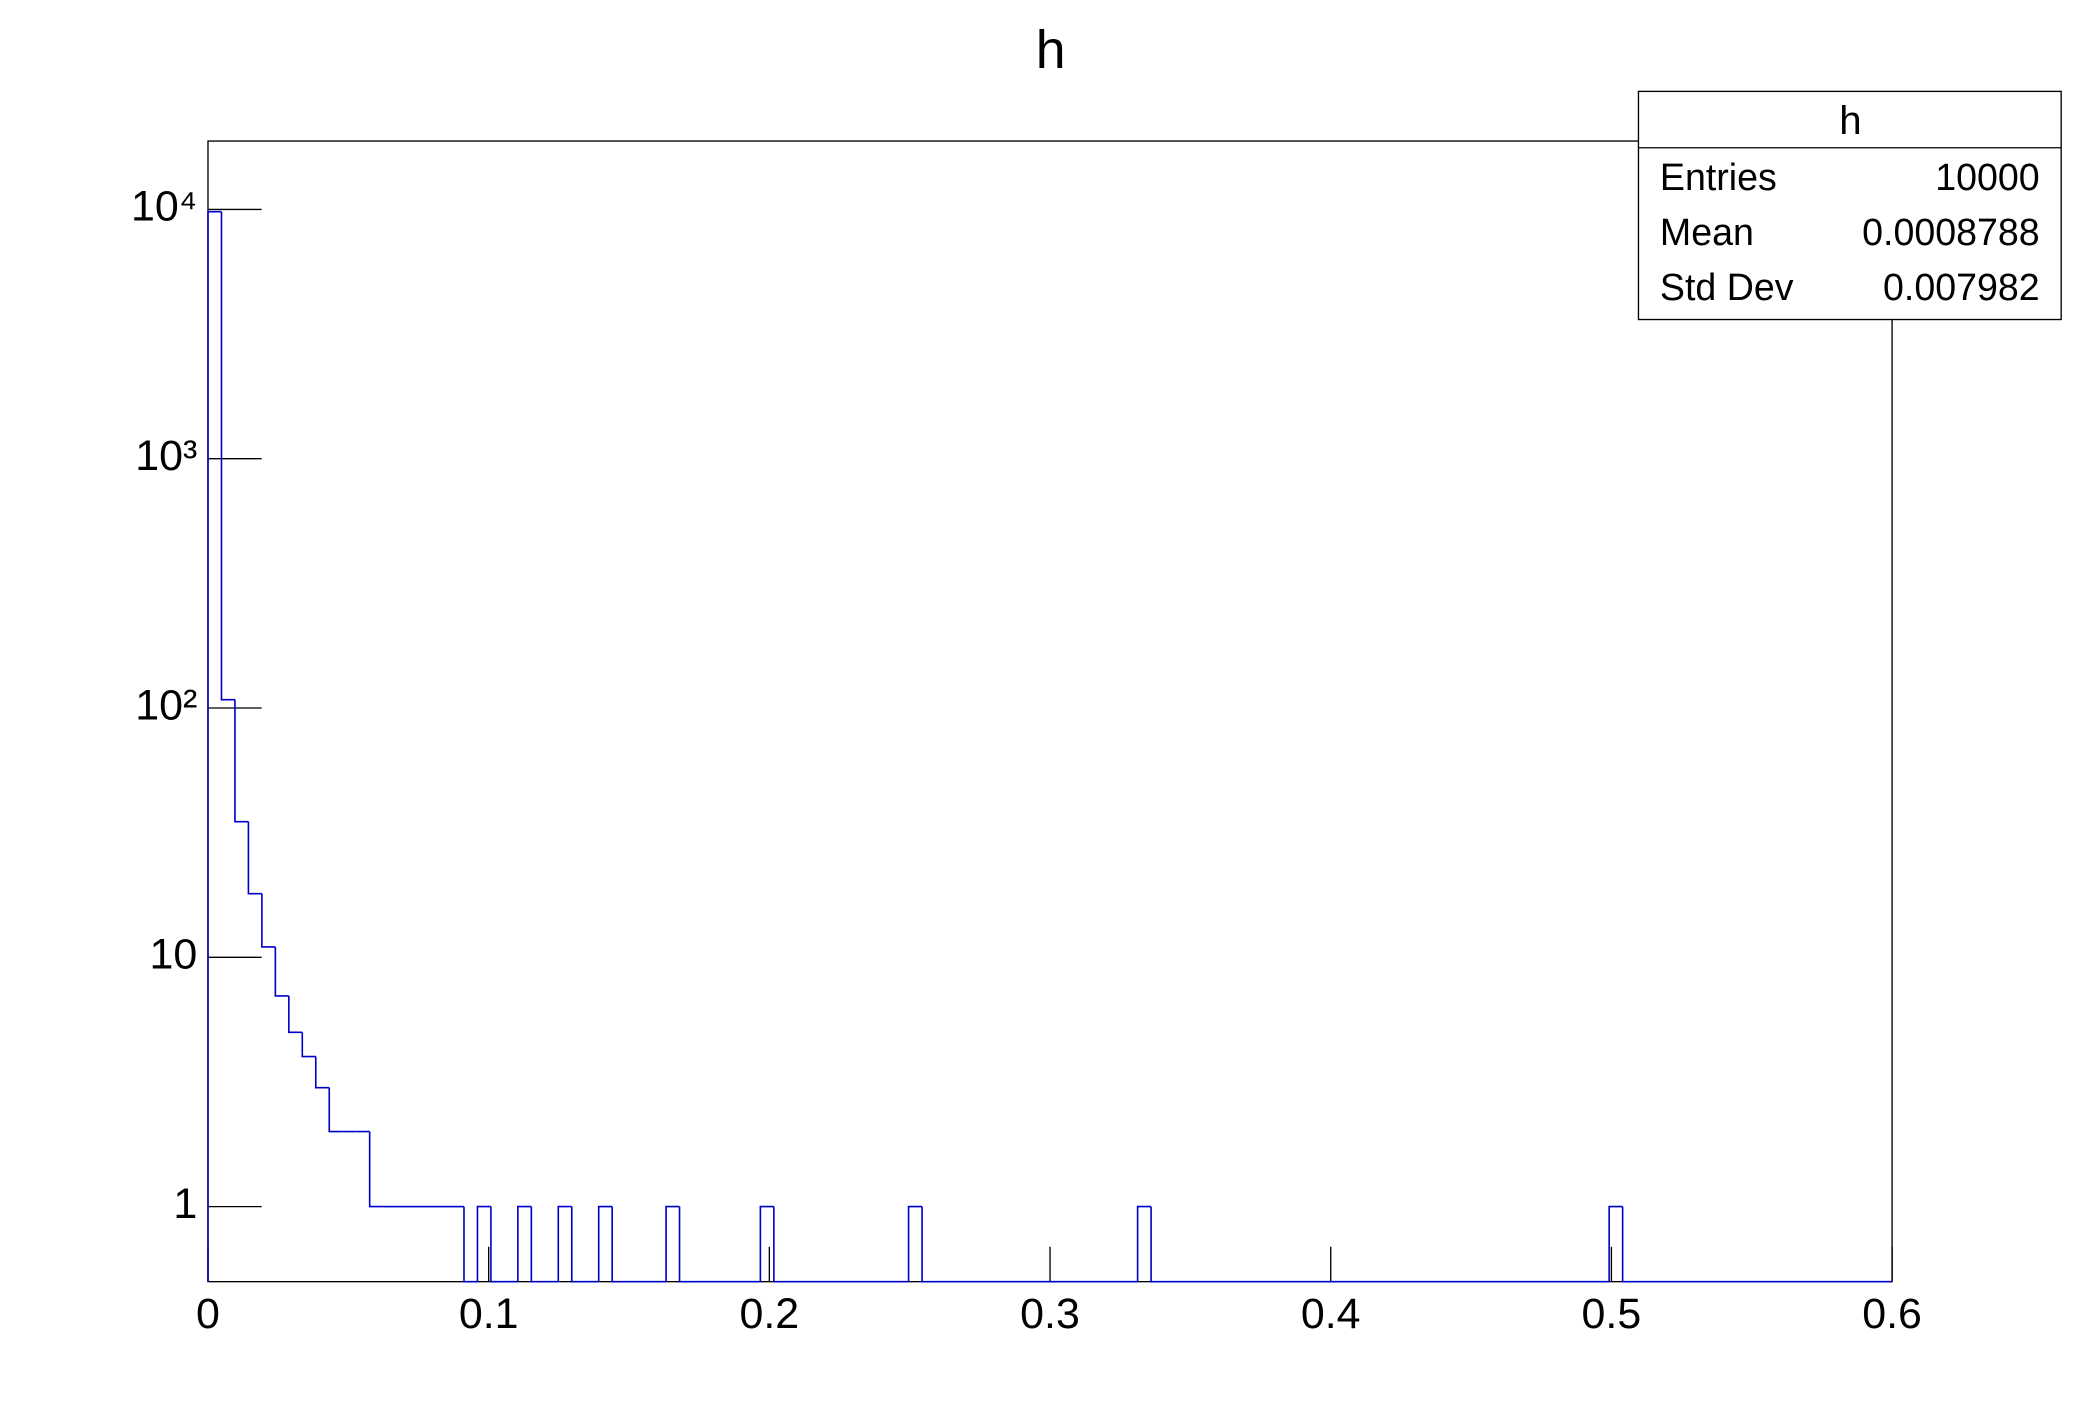 This screenshot has width=2088, height=1416. Describe the element at coordinates (1331, 1314) in the screenshot. I see `x-tick-label: 0.4` at that location.